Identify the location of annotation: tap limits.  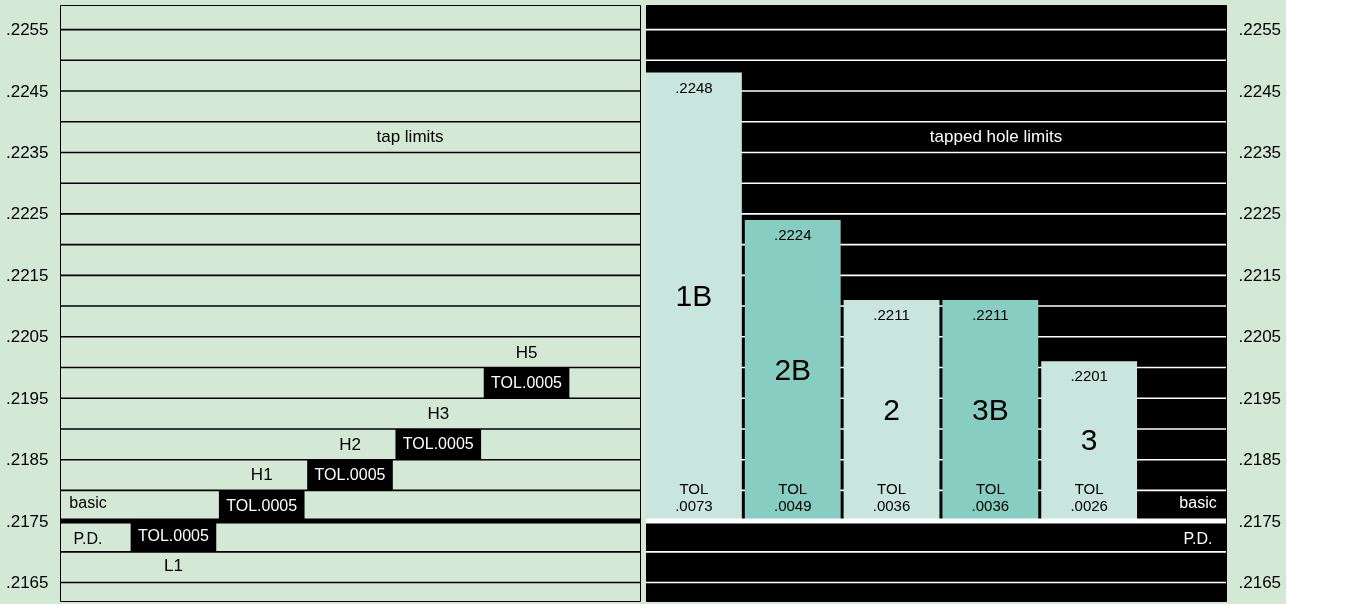
(410, 136).